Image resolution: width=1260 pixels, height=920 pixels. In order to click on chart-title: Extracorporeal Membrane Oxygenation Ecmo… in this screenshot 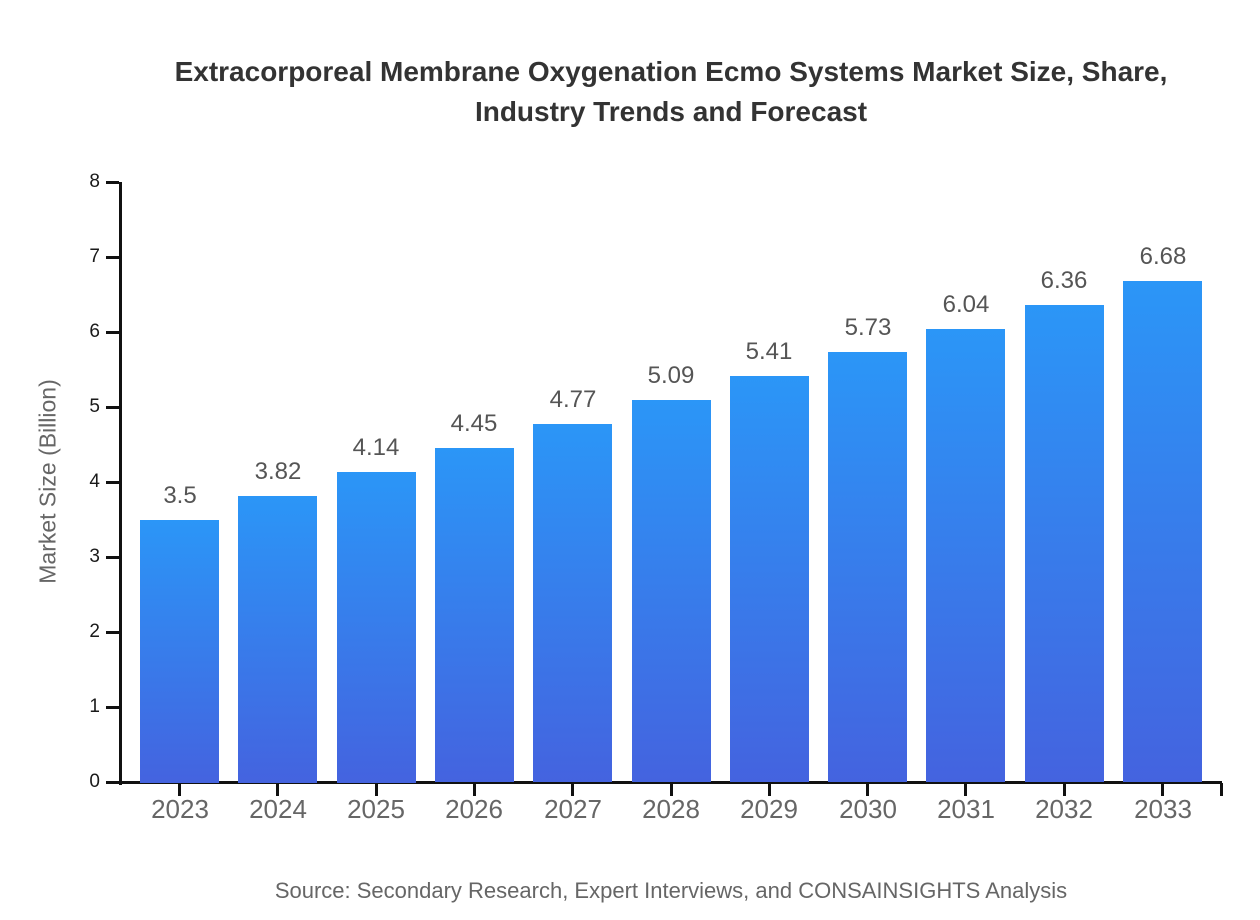, I will do `click(671, 92)`.